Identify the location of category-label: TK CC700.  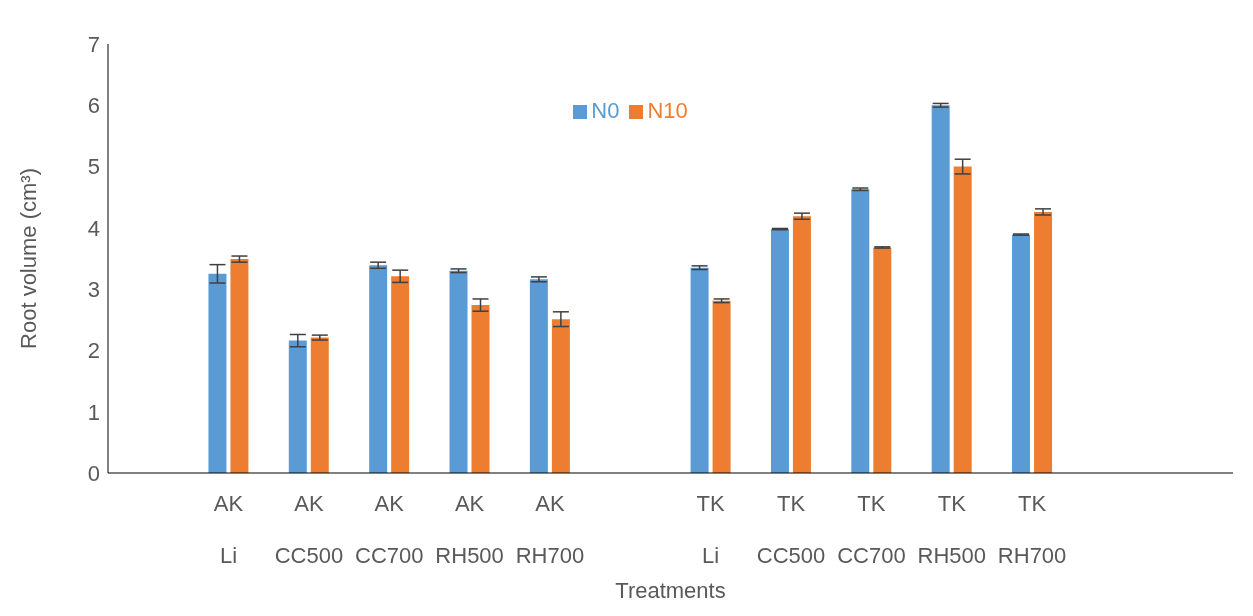
(871, 529).